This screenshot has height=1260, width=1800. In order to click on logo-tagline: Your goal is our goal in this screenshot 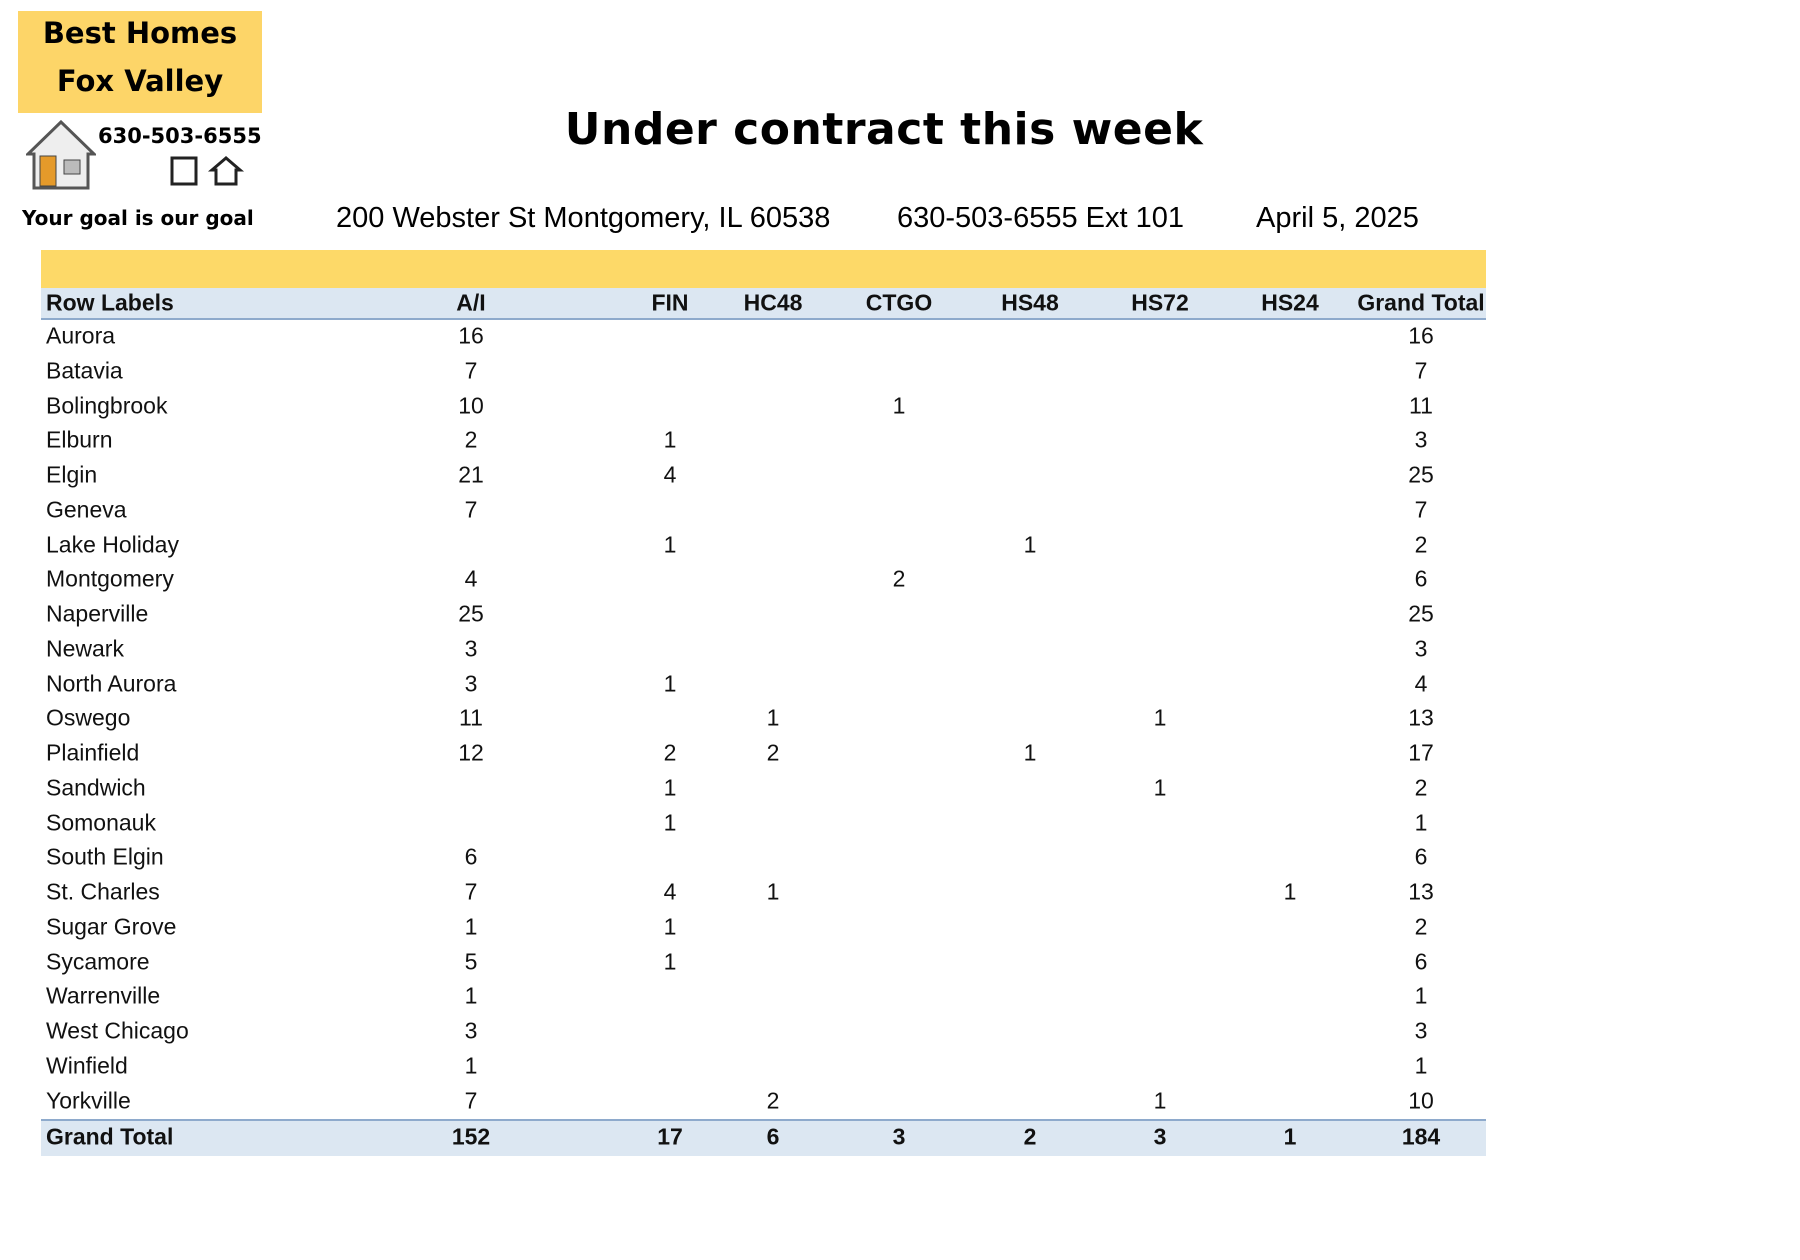, I will do `click(138, 218)`.